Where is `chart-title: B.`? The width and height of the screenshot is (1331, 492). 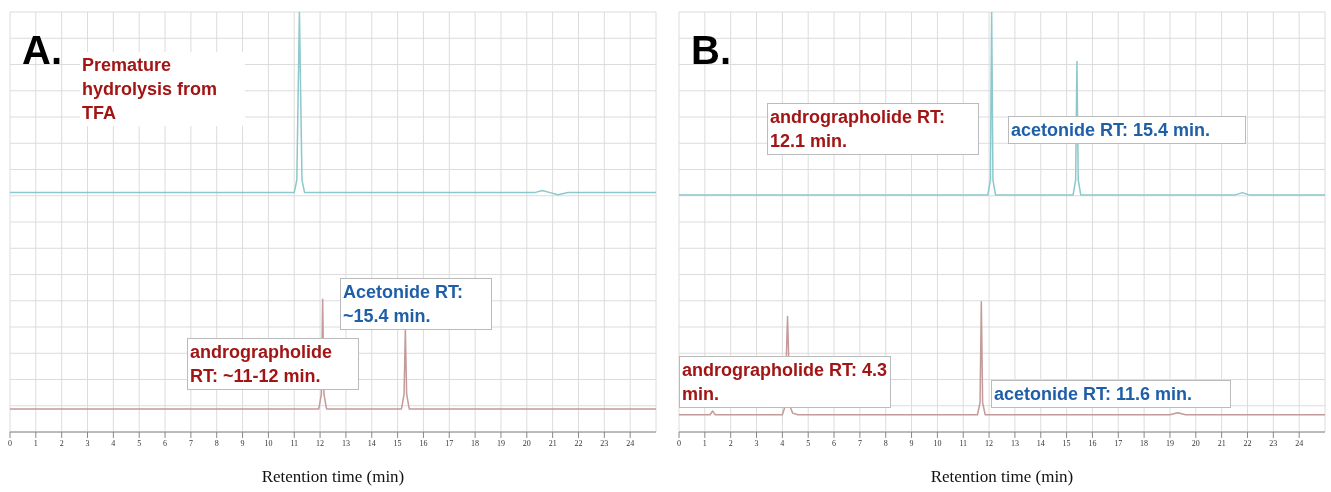
chart-title: B. is located at coordinates (711, 50).